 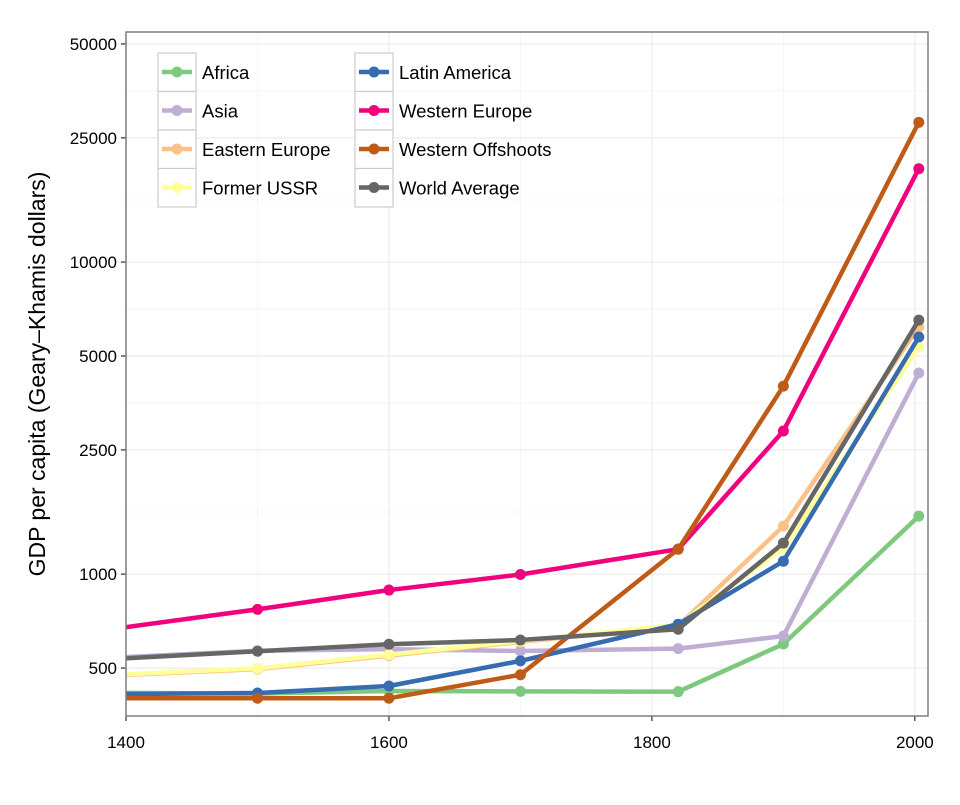 I want to click on legend-item: Western Offshoots, so click(x=453, y=149).